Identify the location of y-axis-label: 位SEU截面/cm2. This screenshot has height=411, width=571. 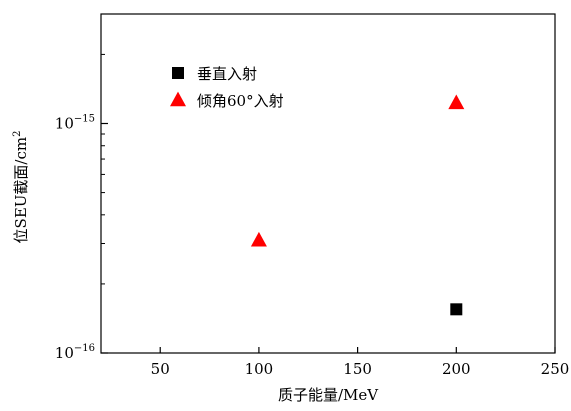
(21, 187).